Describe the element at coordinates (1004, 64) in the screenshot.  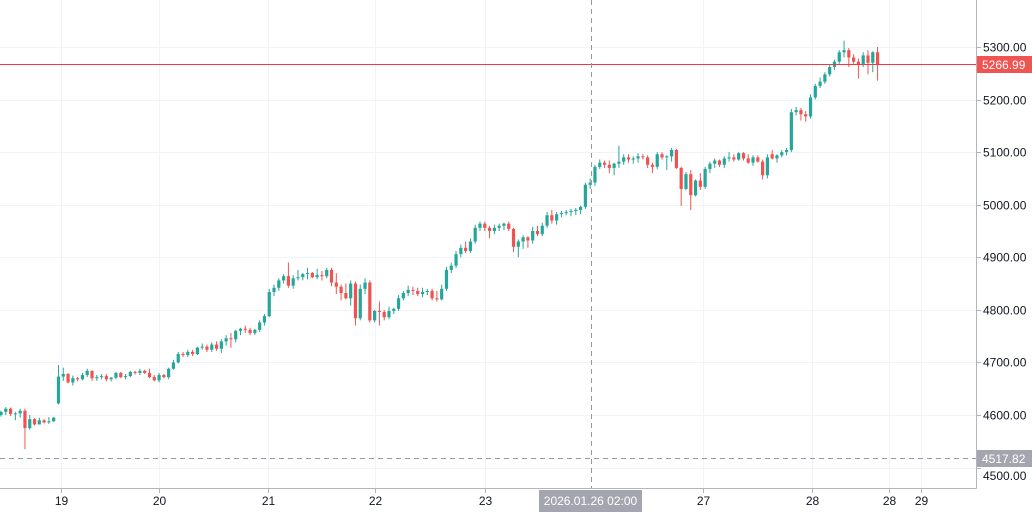
I see `last-price-badge: 5266.99` at that location.